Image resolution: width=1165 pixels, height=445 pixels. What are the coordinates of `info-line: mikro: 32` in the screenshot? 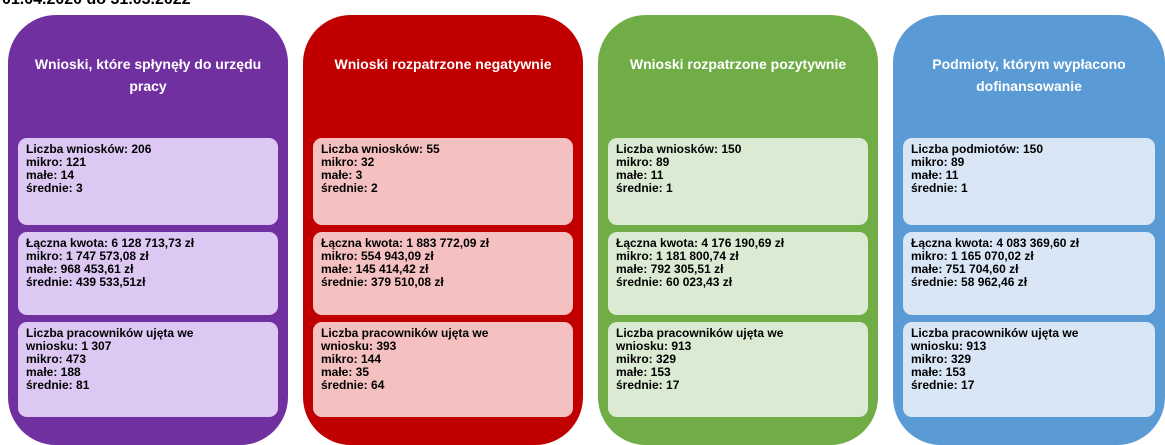 It's located at (348, 162).